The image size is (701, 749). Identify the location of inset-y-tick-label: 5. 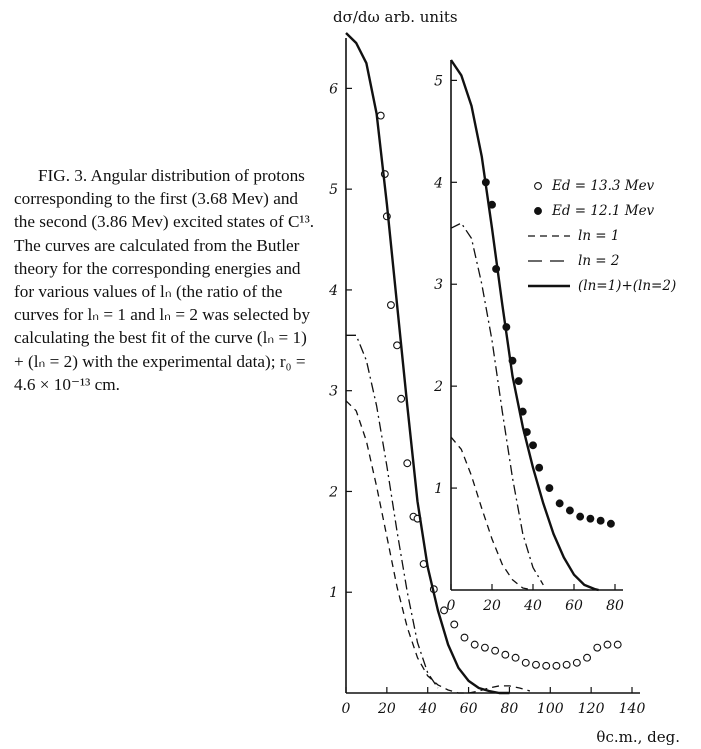
(438, 81).